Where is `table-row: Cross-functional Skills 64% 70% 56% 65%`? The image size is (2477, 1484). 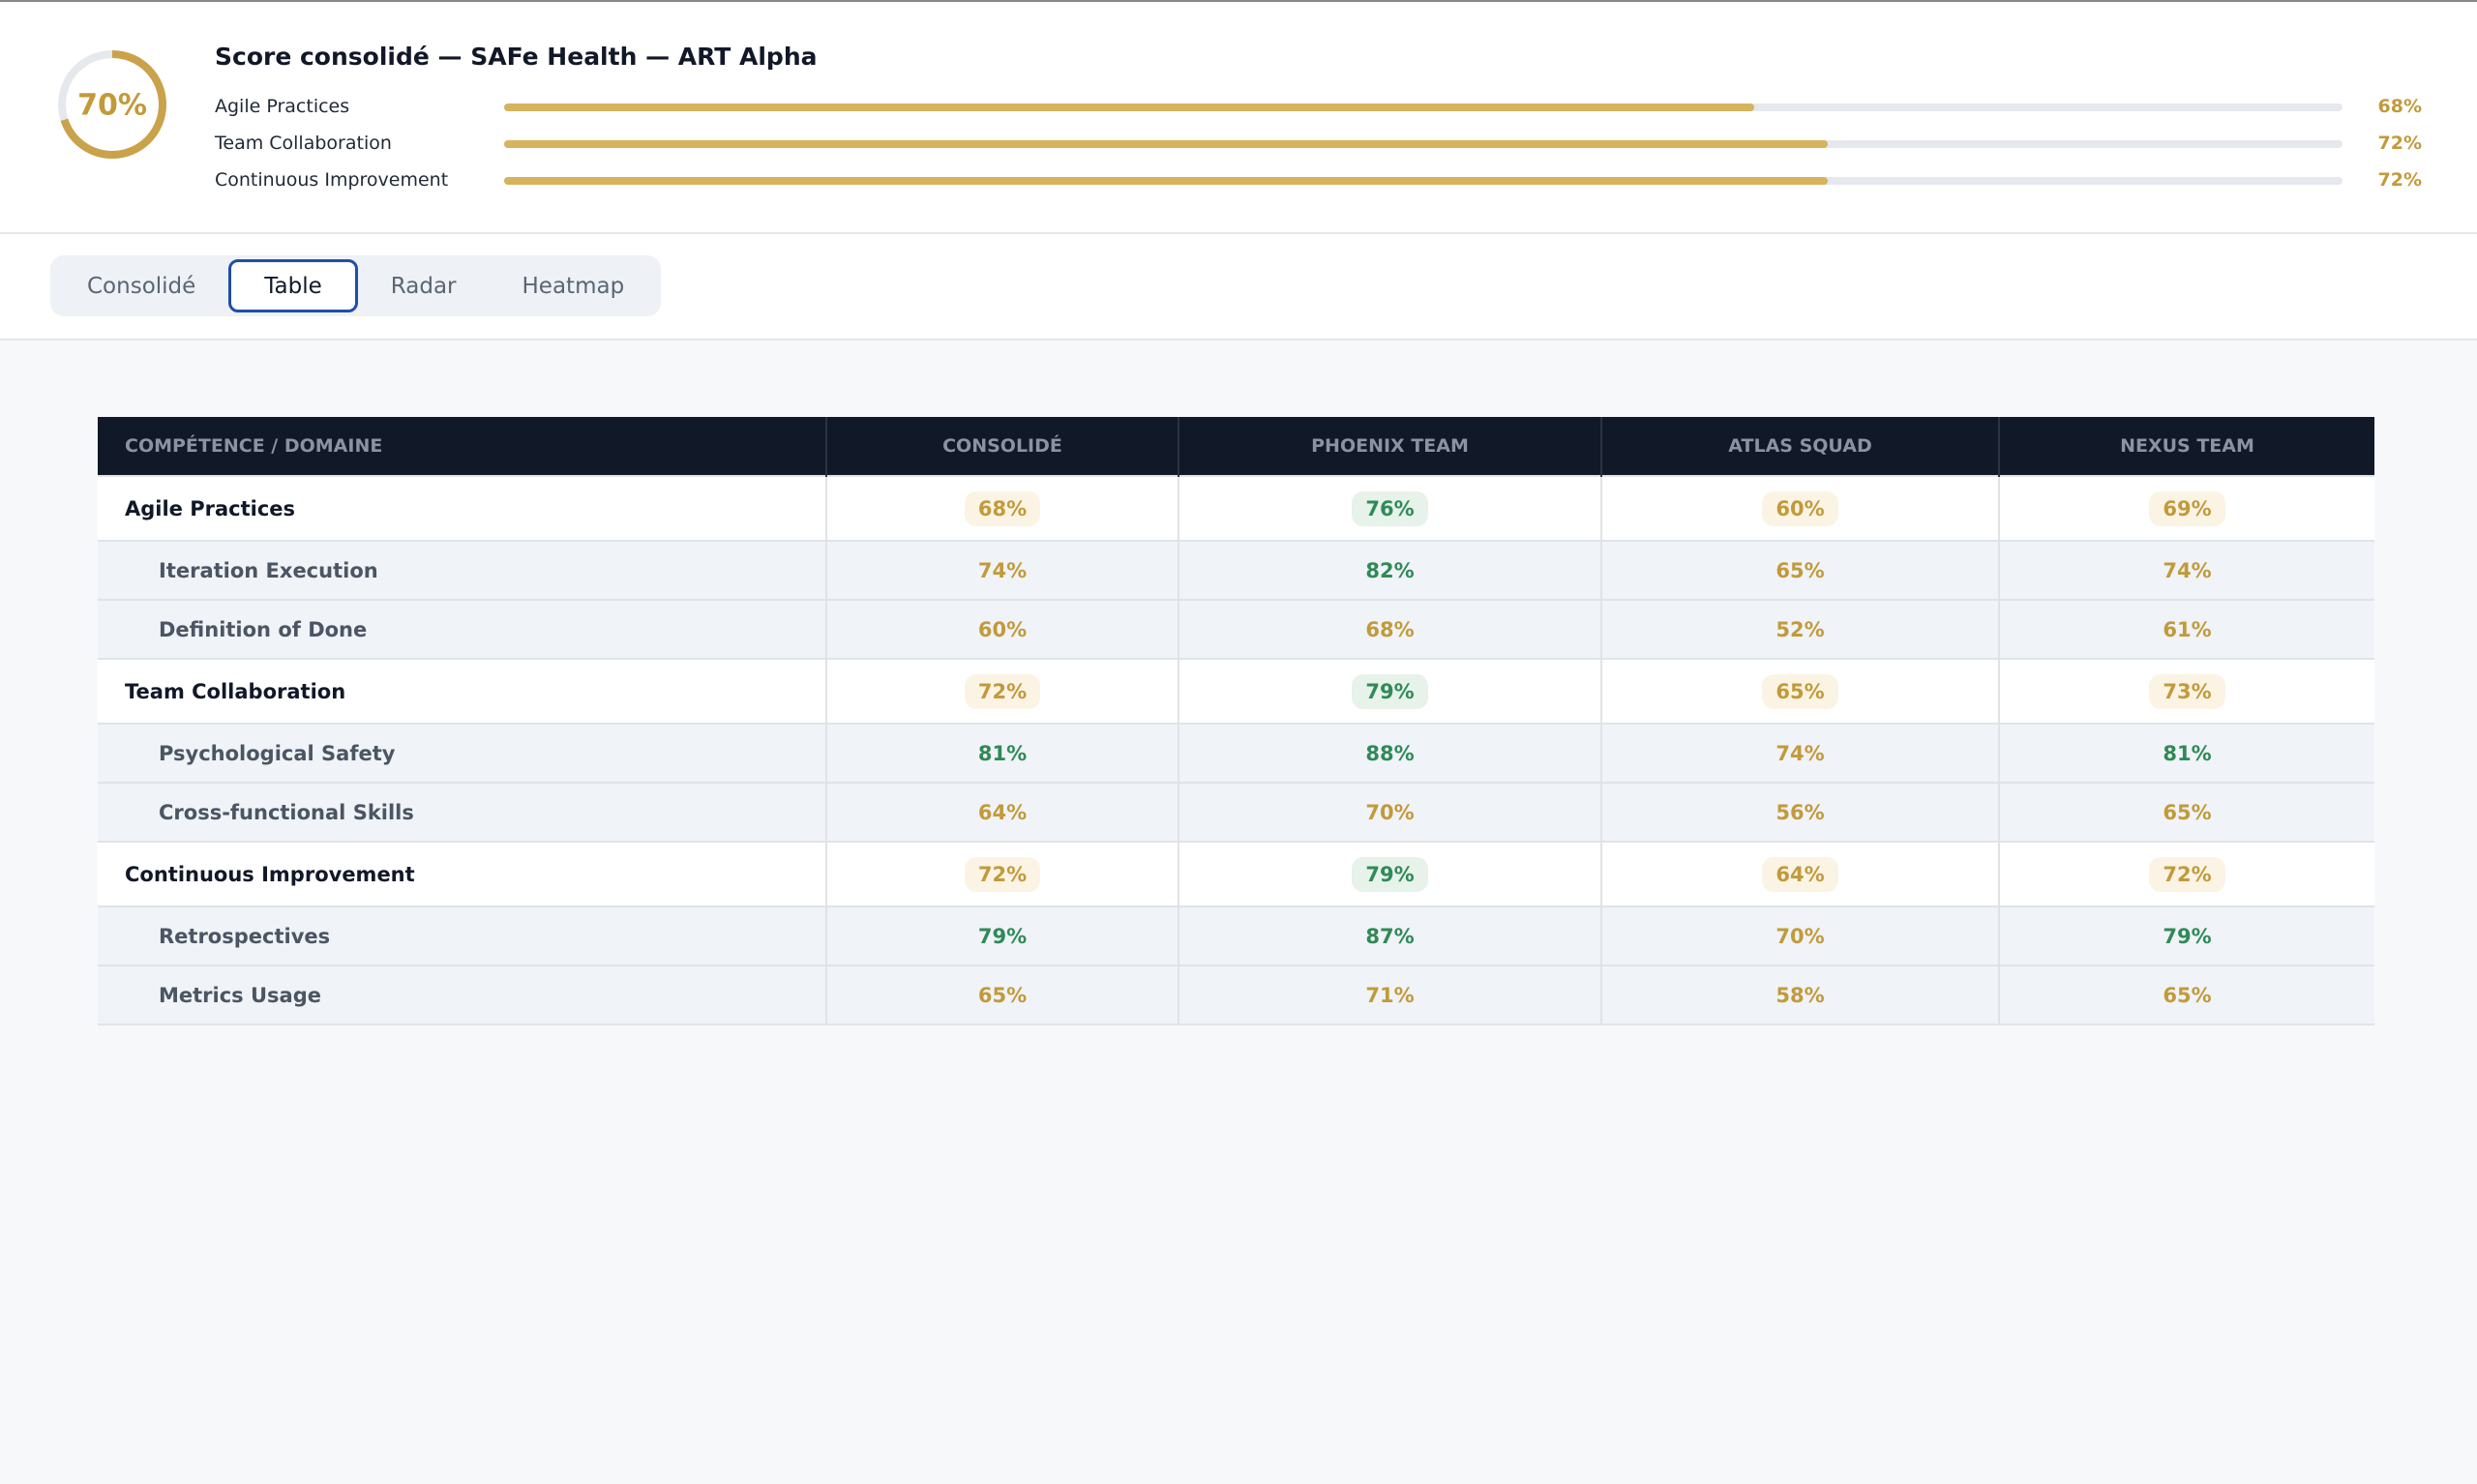
table-row: Cross-functional Skills 64% 70% 56% 65% is located at coordinates (1236, 812).